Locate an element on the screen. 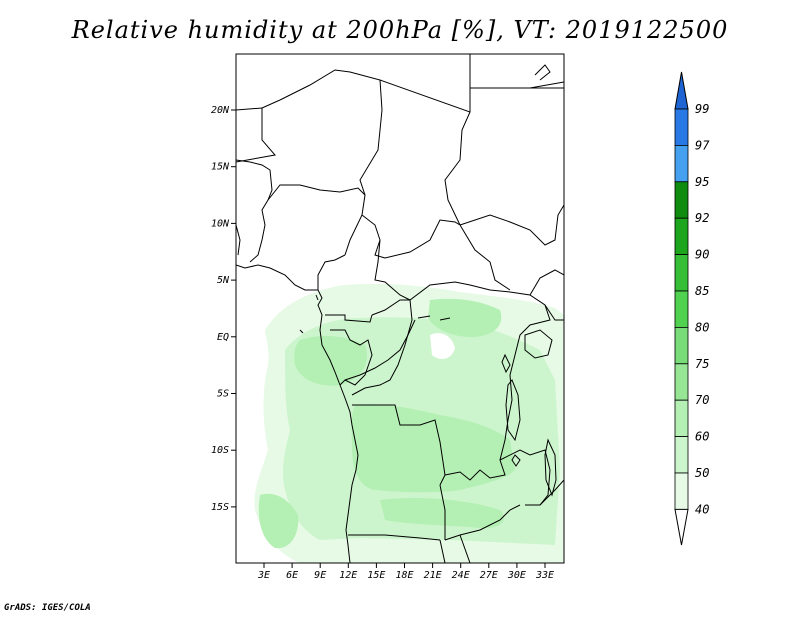  border-cameroon-gabon is located at coordinates (349, 318).